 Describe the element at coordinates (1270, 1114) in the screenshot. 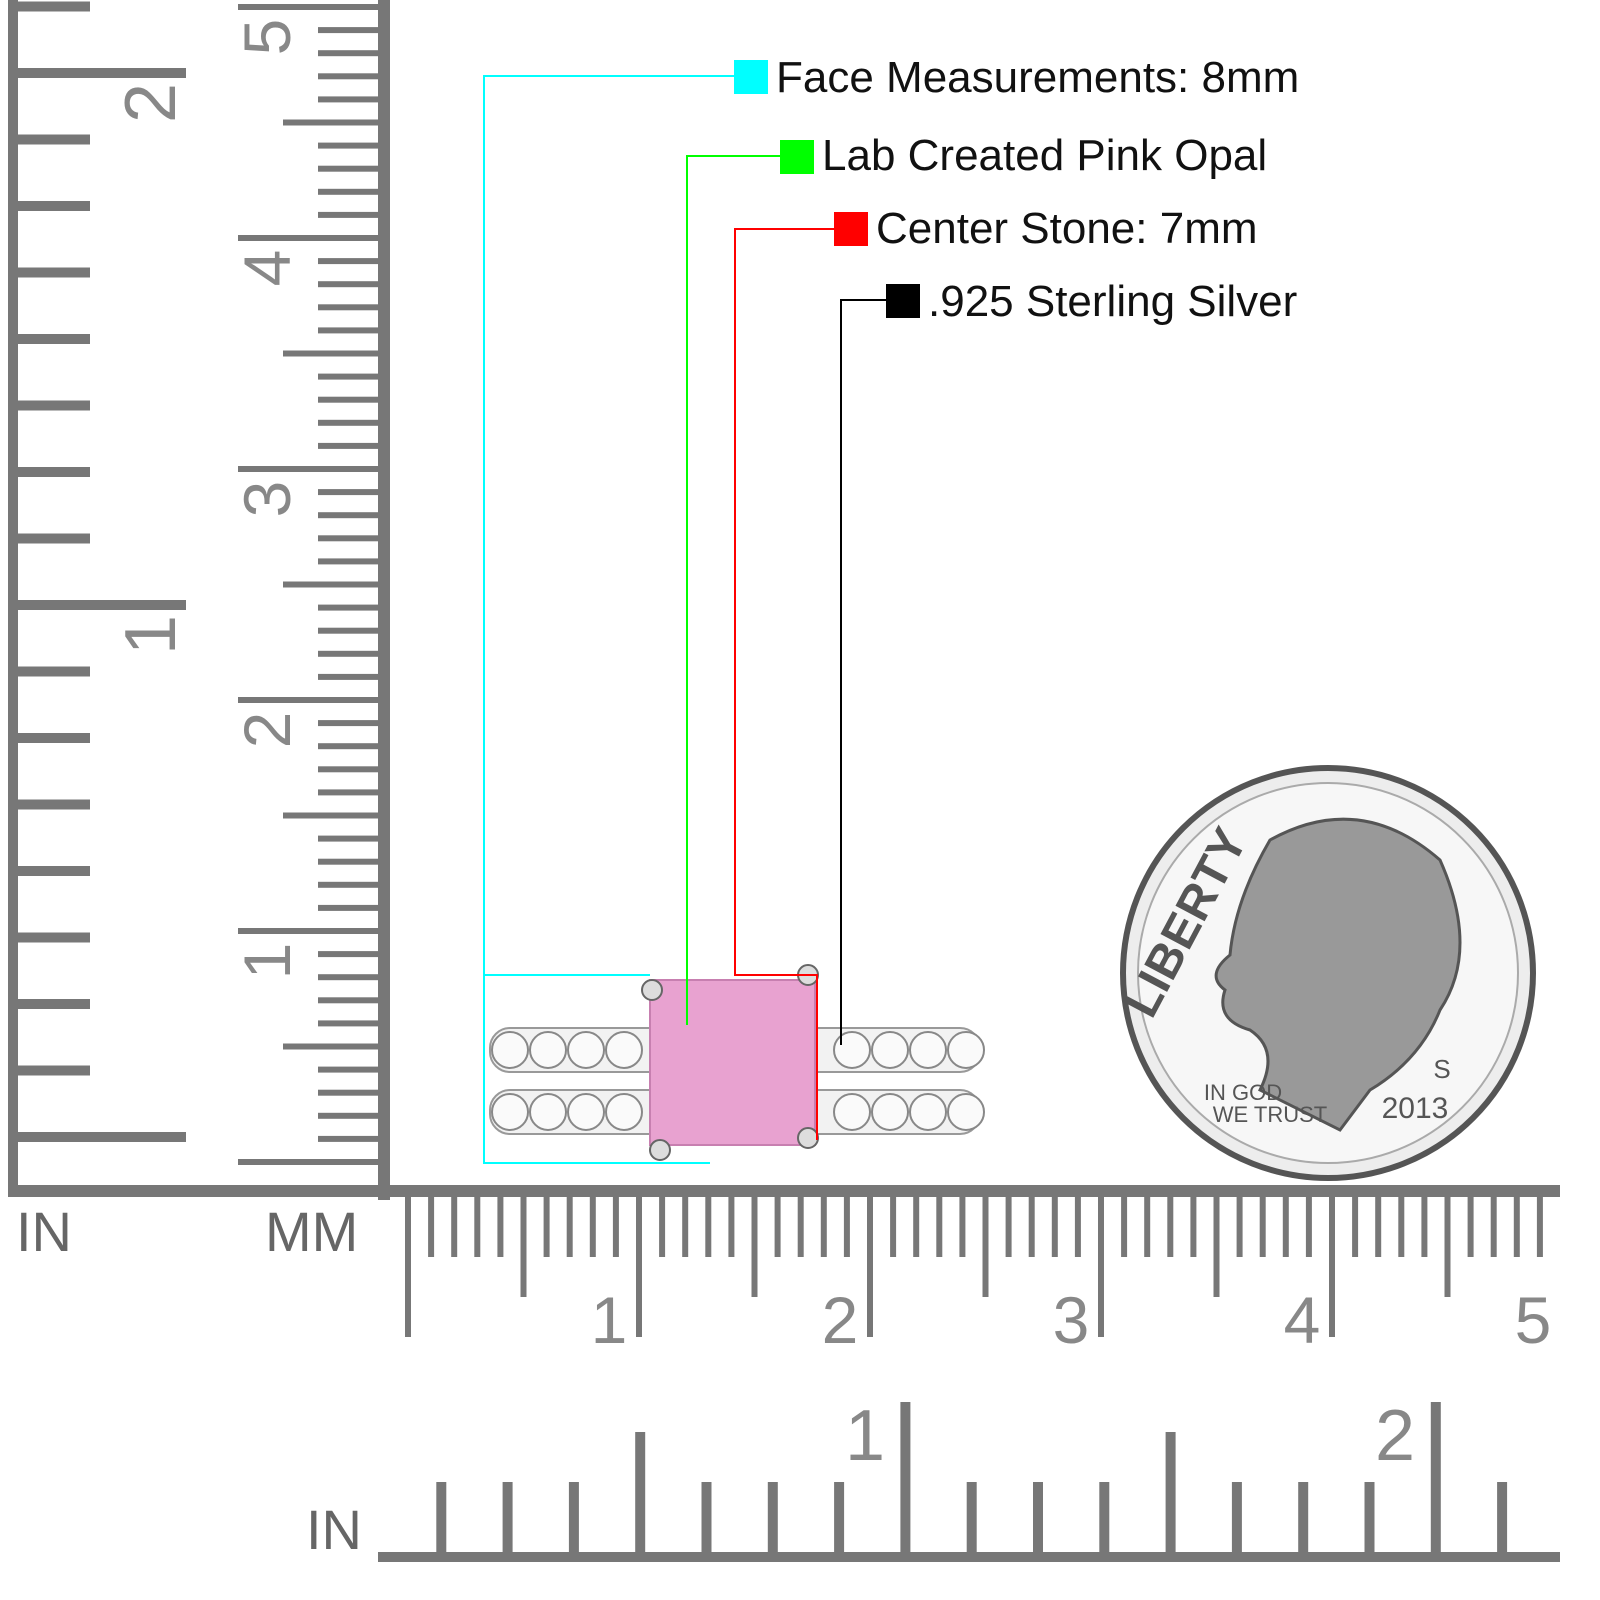

I see `coin-motto-line2: WE TRUST` at that location.